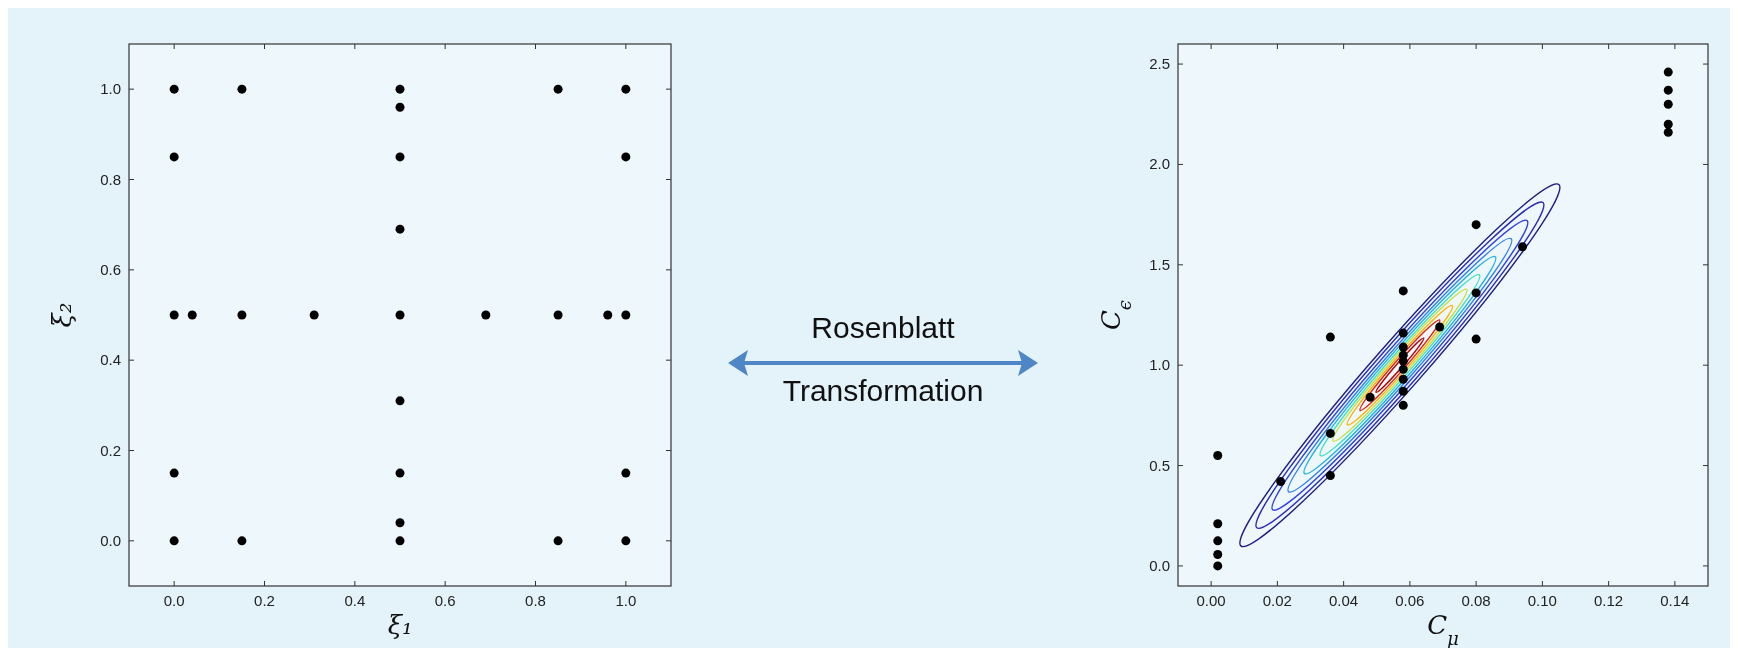 The width and height of the screenshot is (1738, 656). I want to click on x-axis-title: C$_{μ}$, so click(1443, 629).